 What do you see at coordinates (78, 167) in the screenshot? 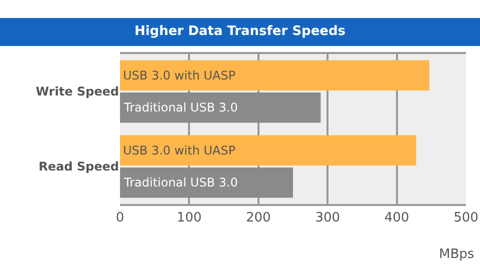
I see `y-tick-label: Read Speed` at bounding box center [78, 167].